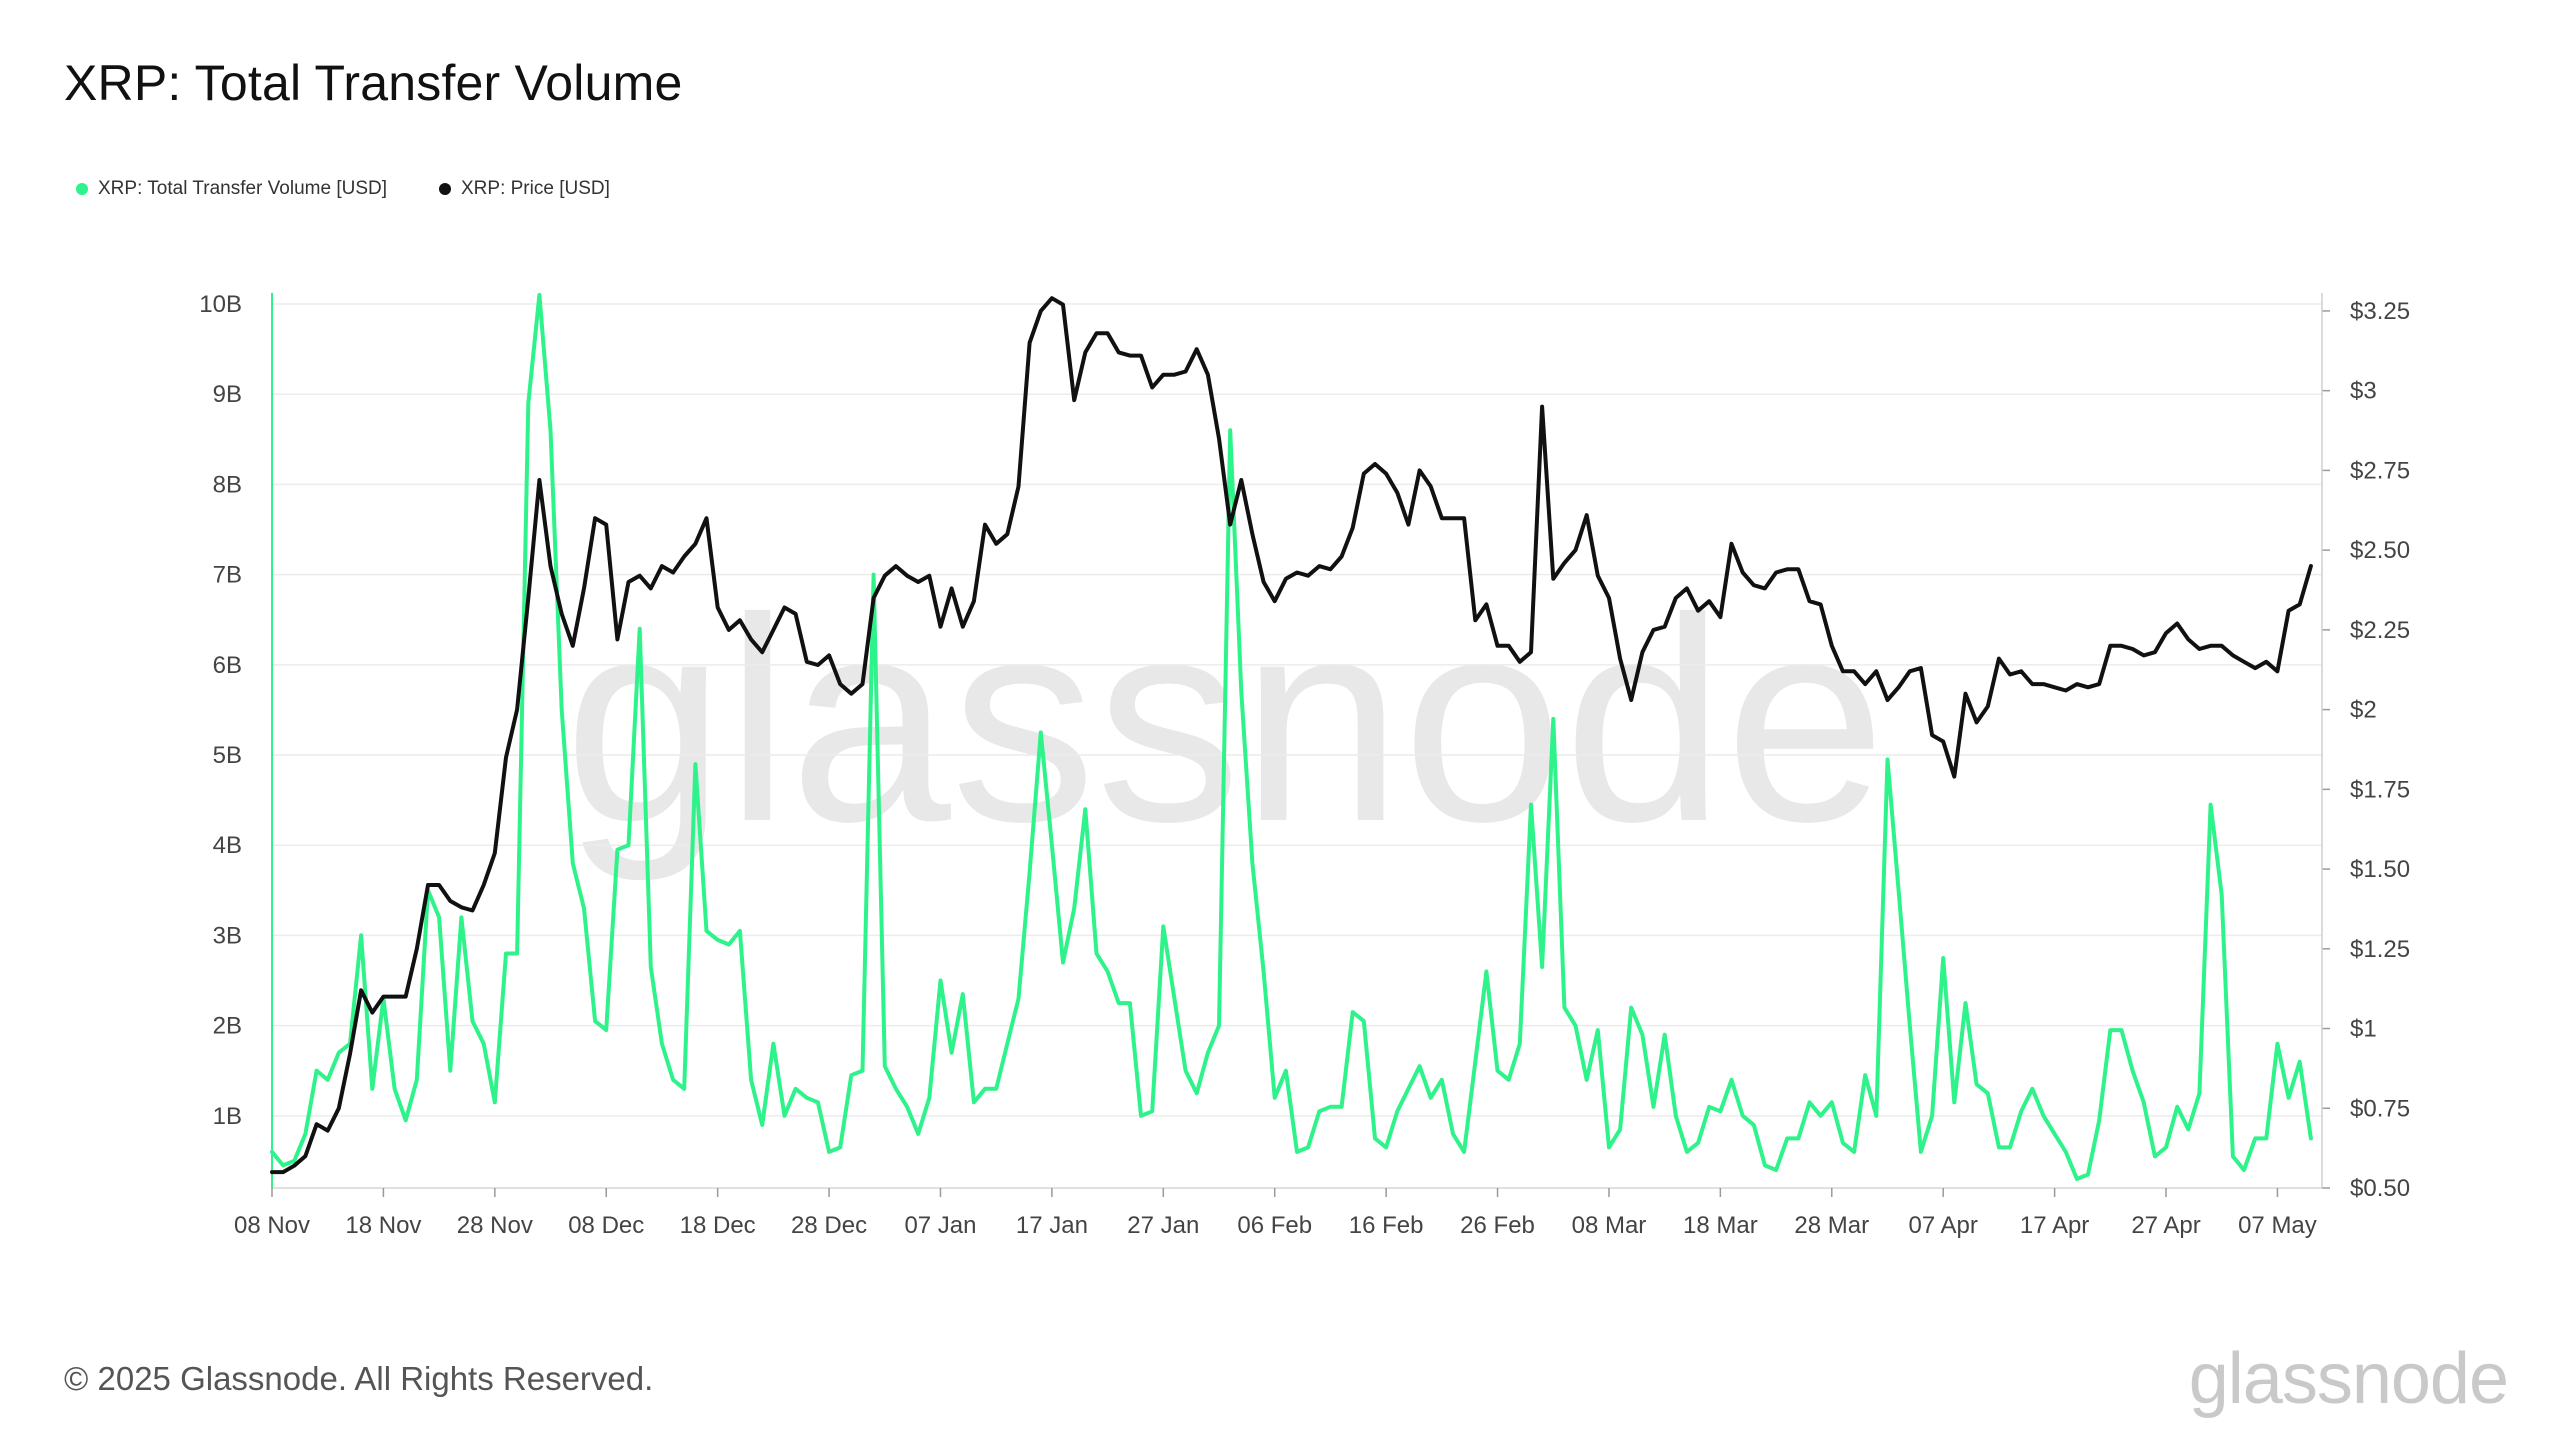  What do you see at coordinates (1163, 1225) in the screenshot?
I see `x-tick-label: 27 Jan` at bounding box center [1163, 1225].